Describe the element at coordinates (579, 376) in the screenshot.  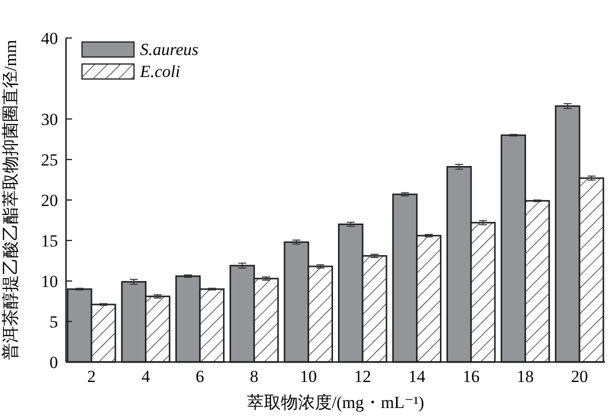
I see `x-tick-label: 20` at that location.